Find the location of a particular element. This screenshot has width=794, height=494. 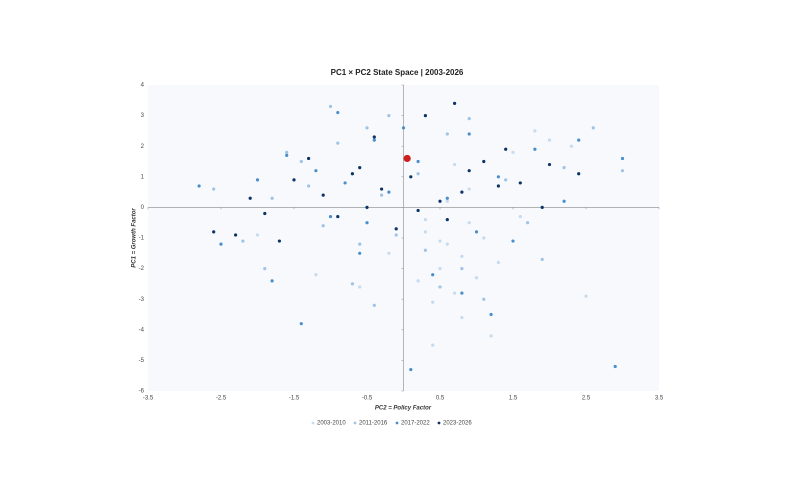

y-tick-label: -2 is located at coordinates (142, 269).